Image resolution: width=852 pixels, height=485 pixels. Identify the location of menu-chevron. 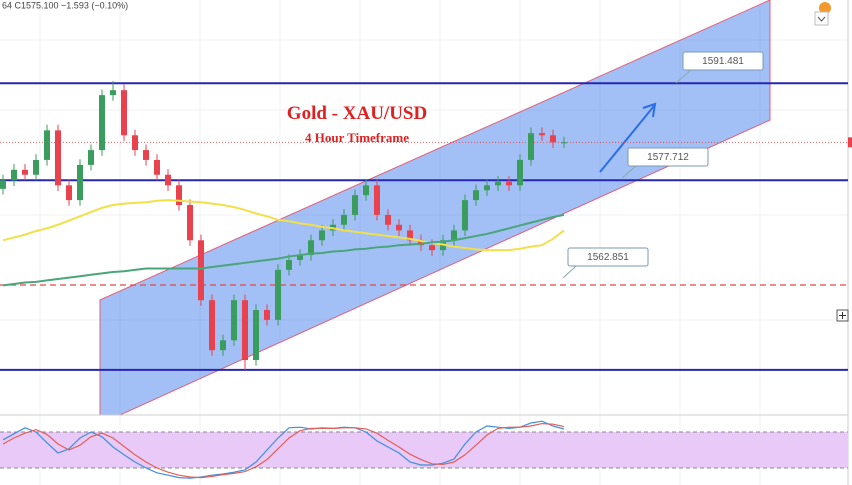
(821, 19).